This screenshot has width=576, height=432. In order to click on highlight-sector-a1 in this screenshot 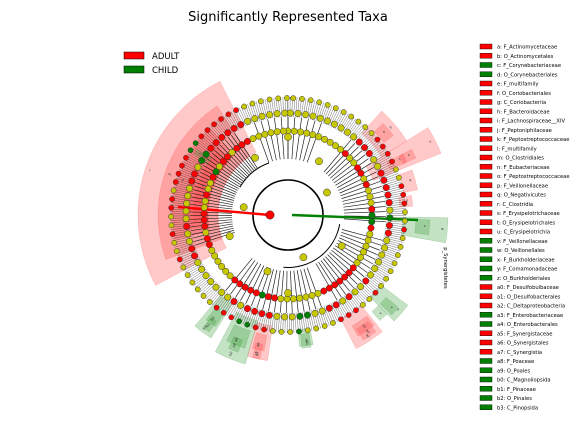, I will do `click(363, 326)`.